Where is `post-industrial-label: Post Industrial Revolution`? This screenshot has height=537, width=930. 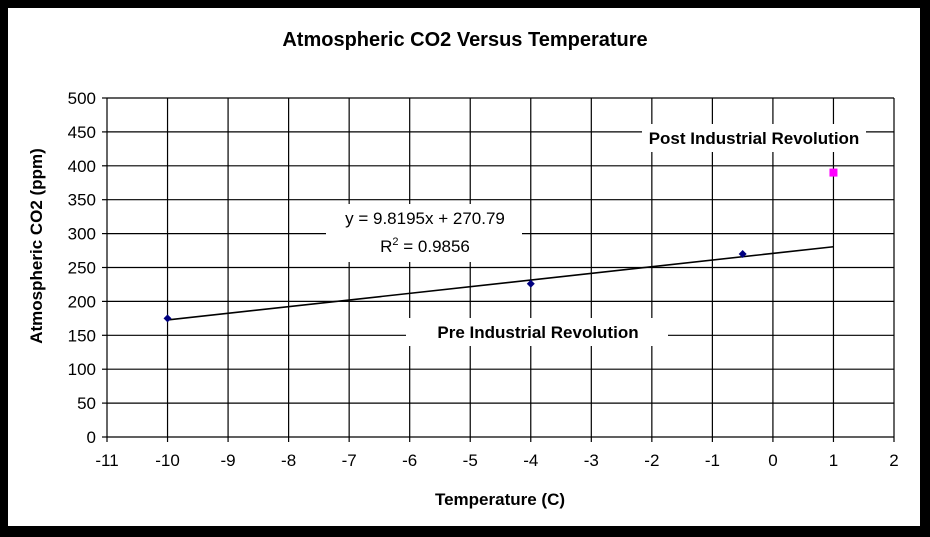
post-industrial-label: Post Industrial Revolution is located at coordinates (754, 138).